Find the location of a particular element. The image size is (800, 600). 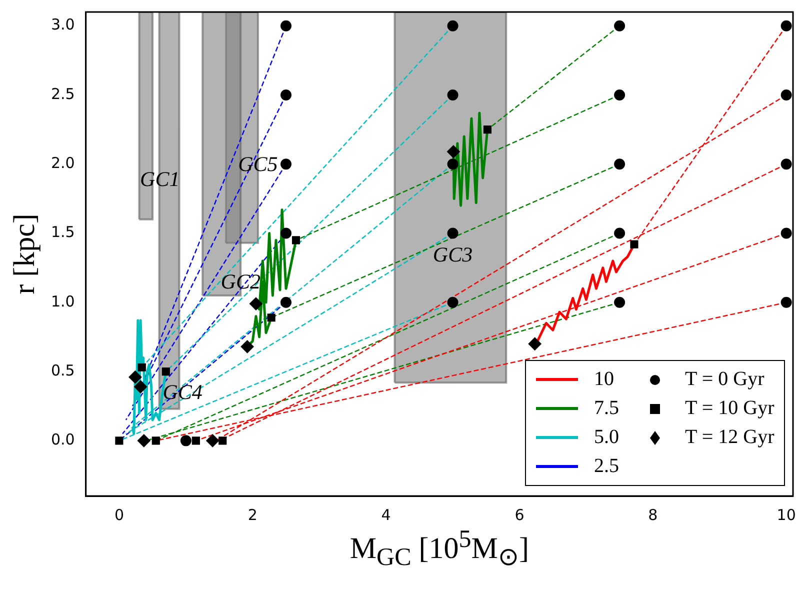

legend-label: T = 12 Gyr is located at coordinates (729, 437).